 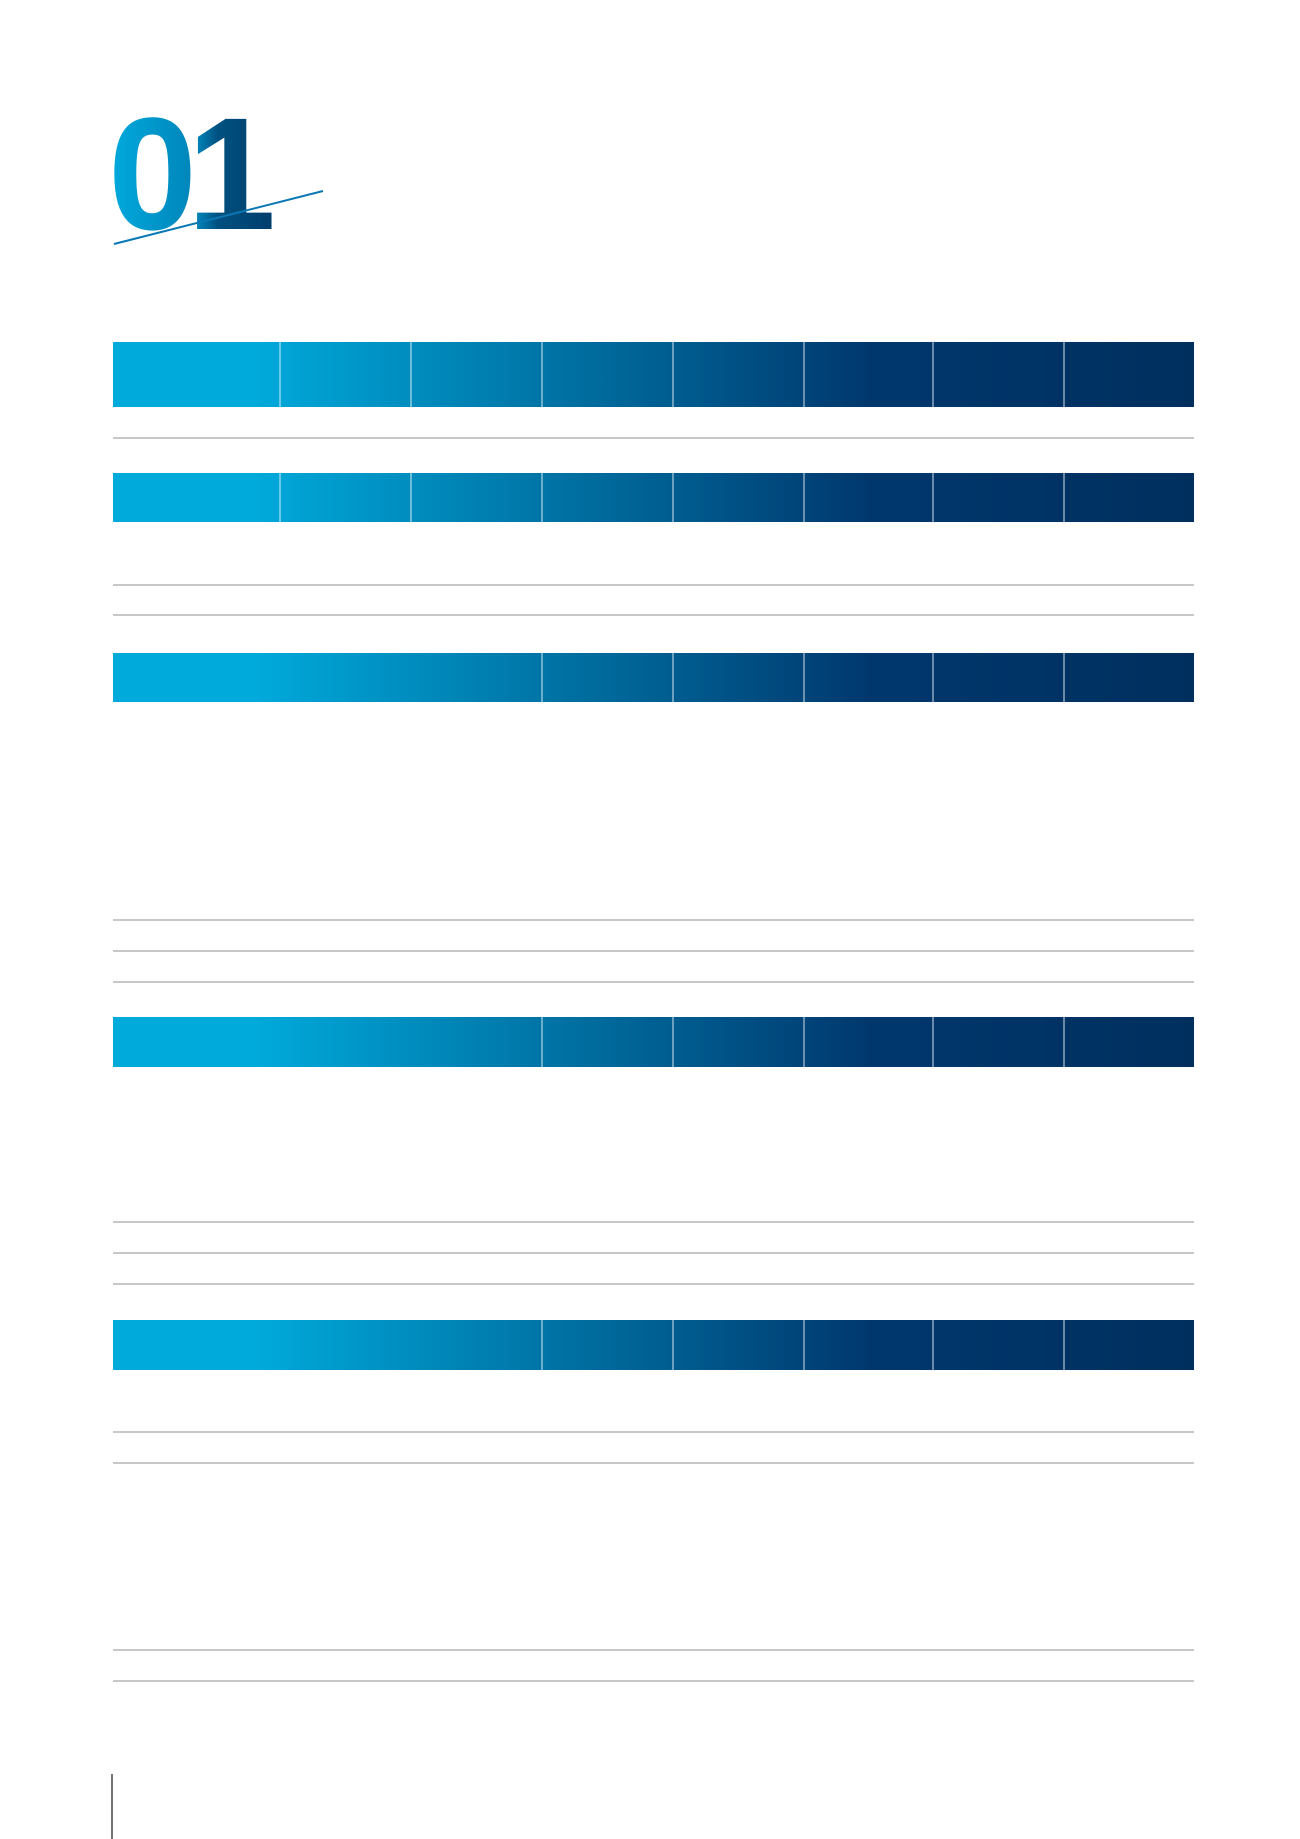 I want to click on section-number: 01, so click(x=190, y=173).